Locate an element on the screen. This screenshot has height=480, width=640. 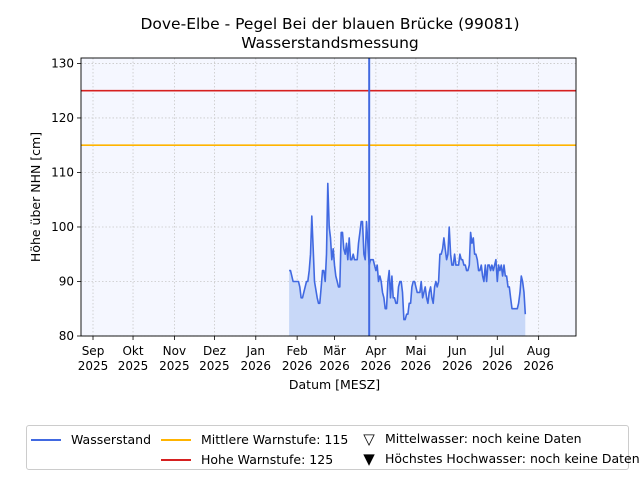
legend-item-wasserstand: Wasserstand is located at coordinates (91, 439).